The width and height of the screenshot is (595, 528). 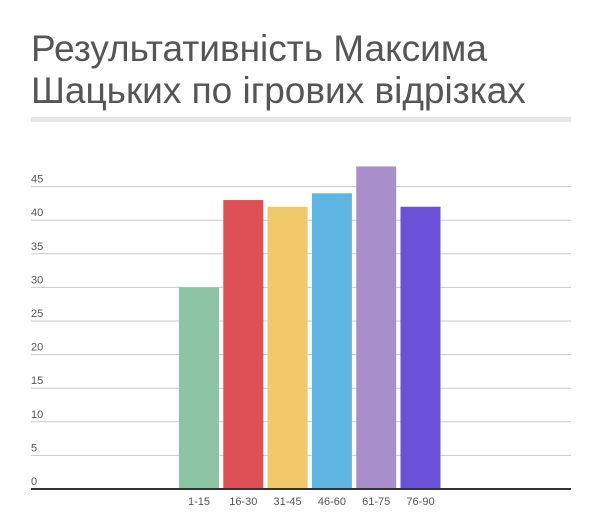 I want to click on title-divider, so click(x=301, y=119).